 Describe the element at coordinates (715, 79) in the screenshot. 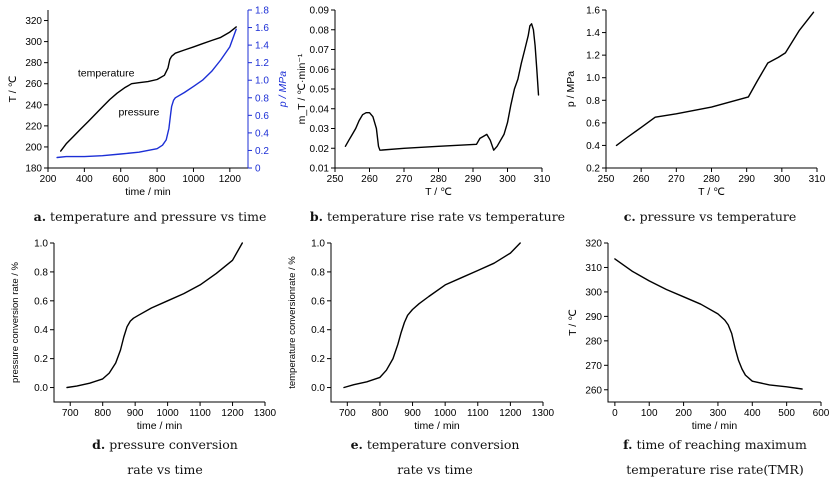

I see `series-line-c` at that location.